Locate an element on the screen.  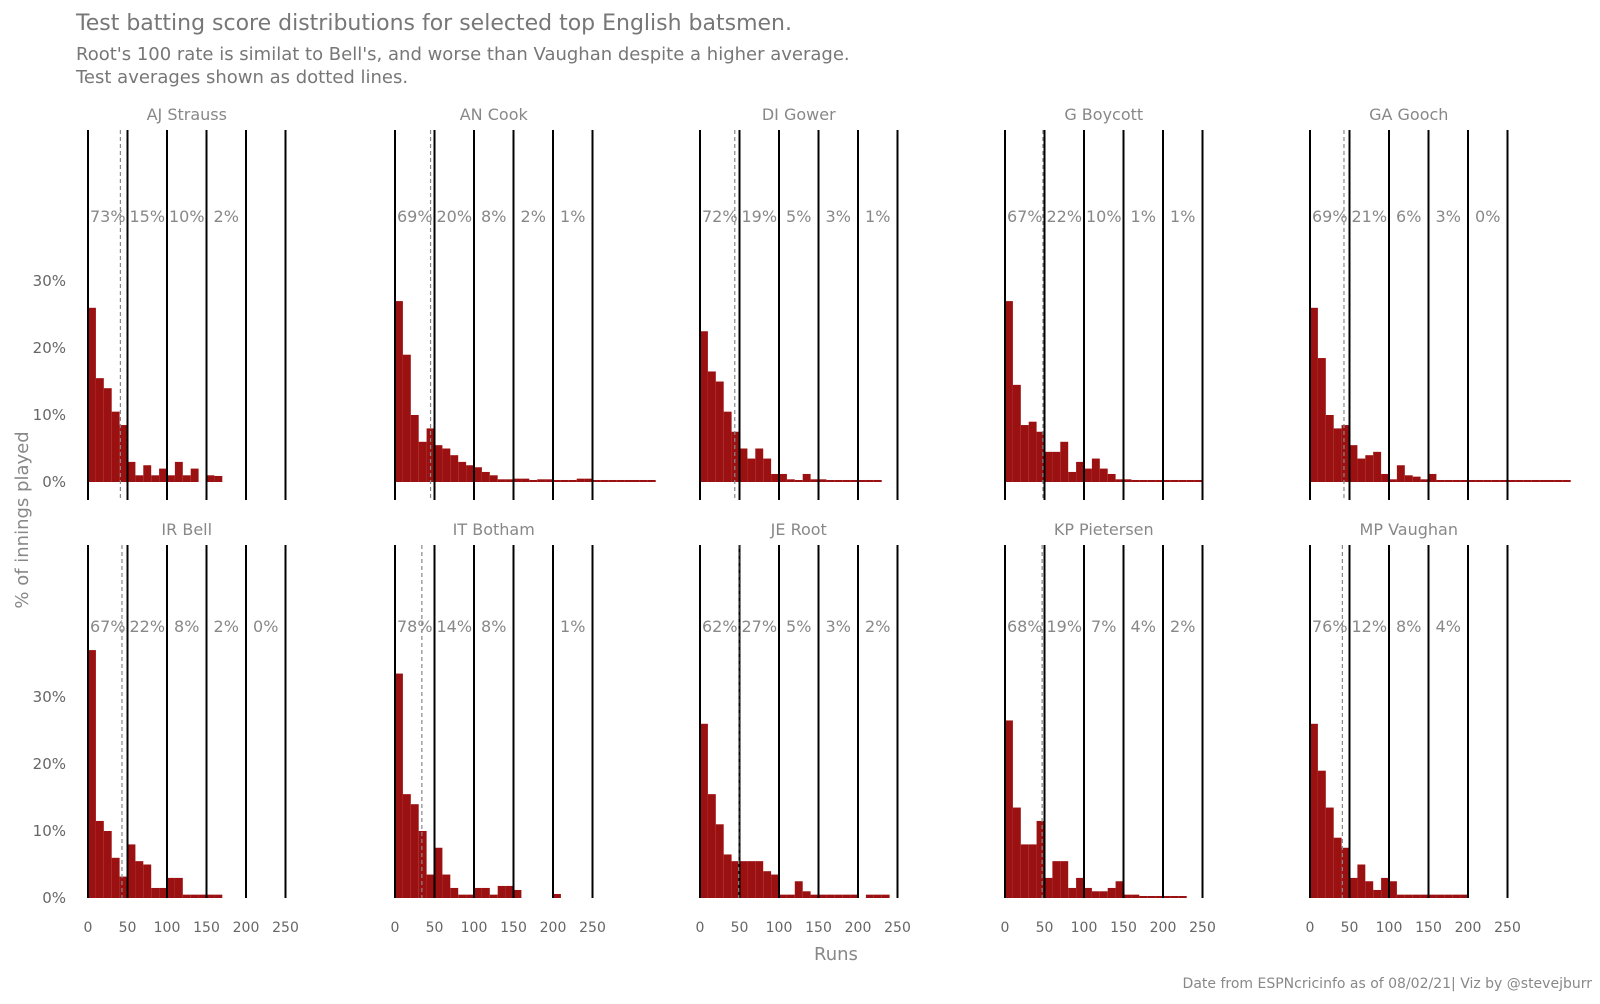
band-percent-label: 22% is located at coordinates (1064, 216).